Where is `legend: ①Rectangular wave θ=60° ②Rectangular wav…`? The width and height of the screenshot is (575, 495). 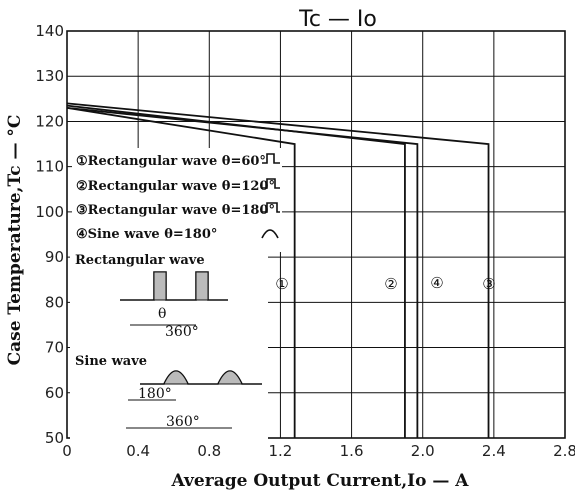
legend: ①Rectangular wave θ=60° ②Rectangular wav… is located at coordinates (177, 200).